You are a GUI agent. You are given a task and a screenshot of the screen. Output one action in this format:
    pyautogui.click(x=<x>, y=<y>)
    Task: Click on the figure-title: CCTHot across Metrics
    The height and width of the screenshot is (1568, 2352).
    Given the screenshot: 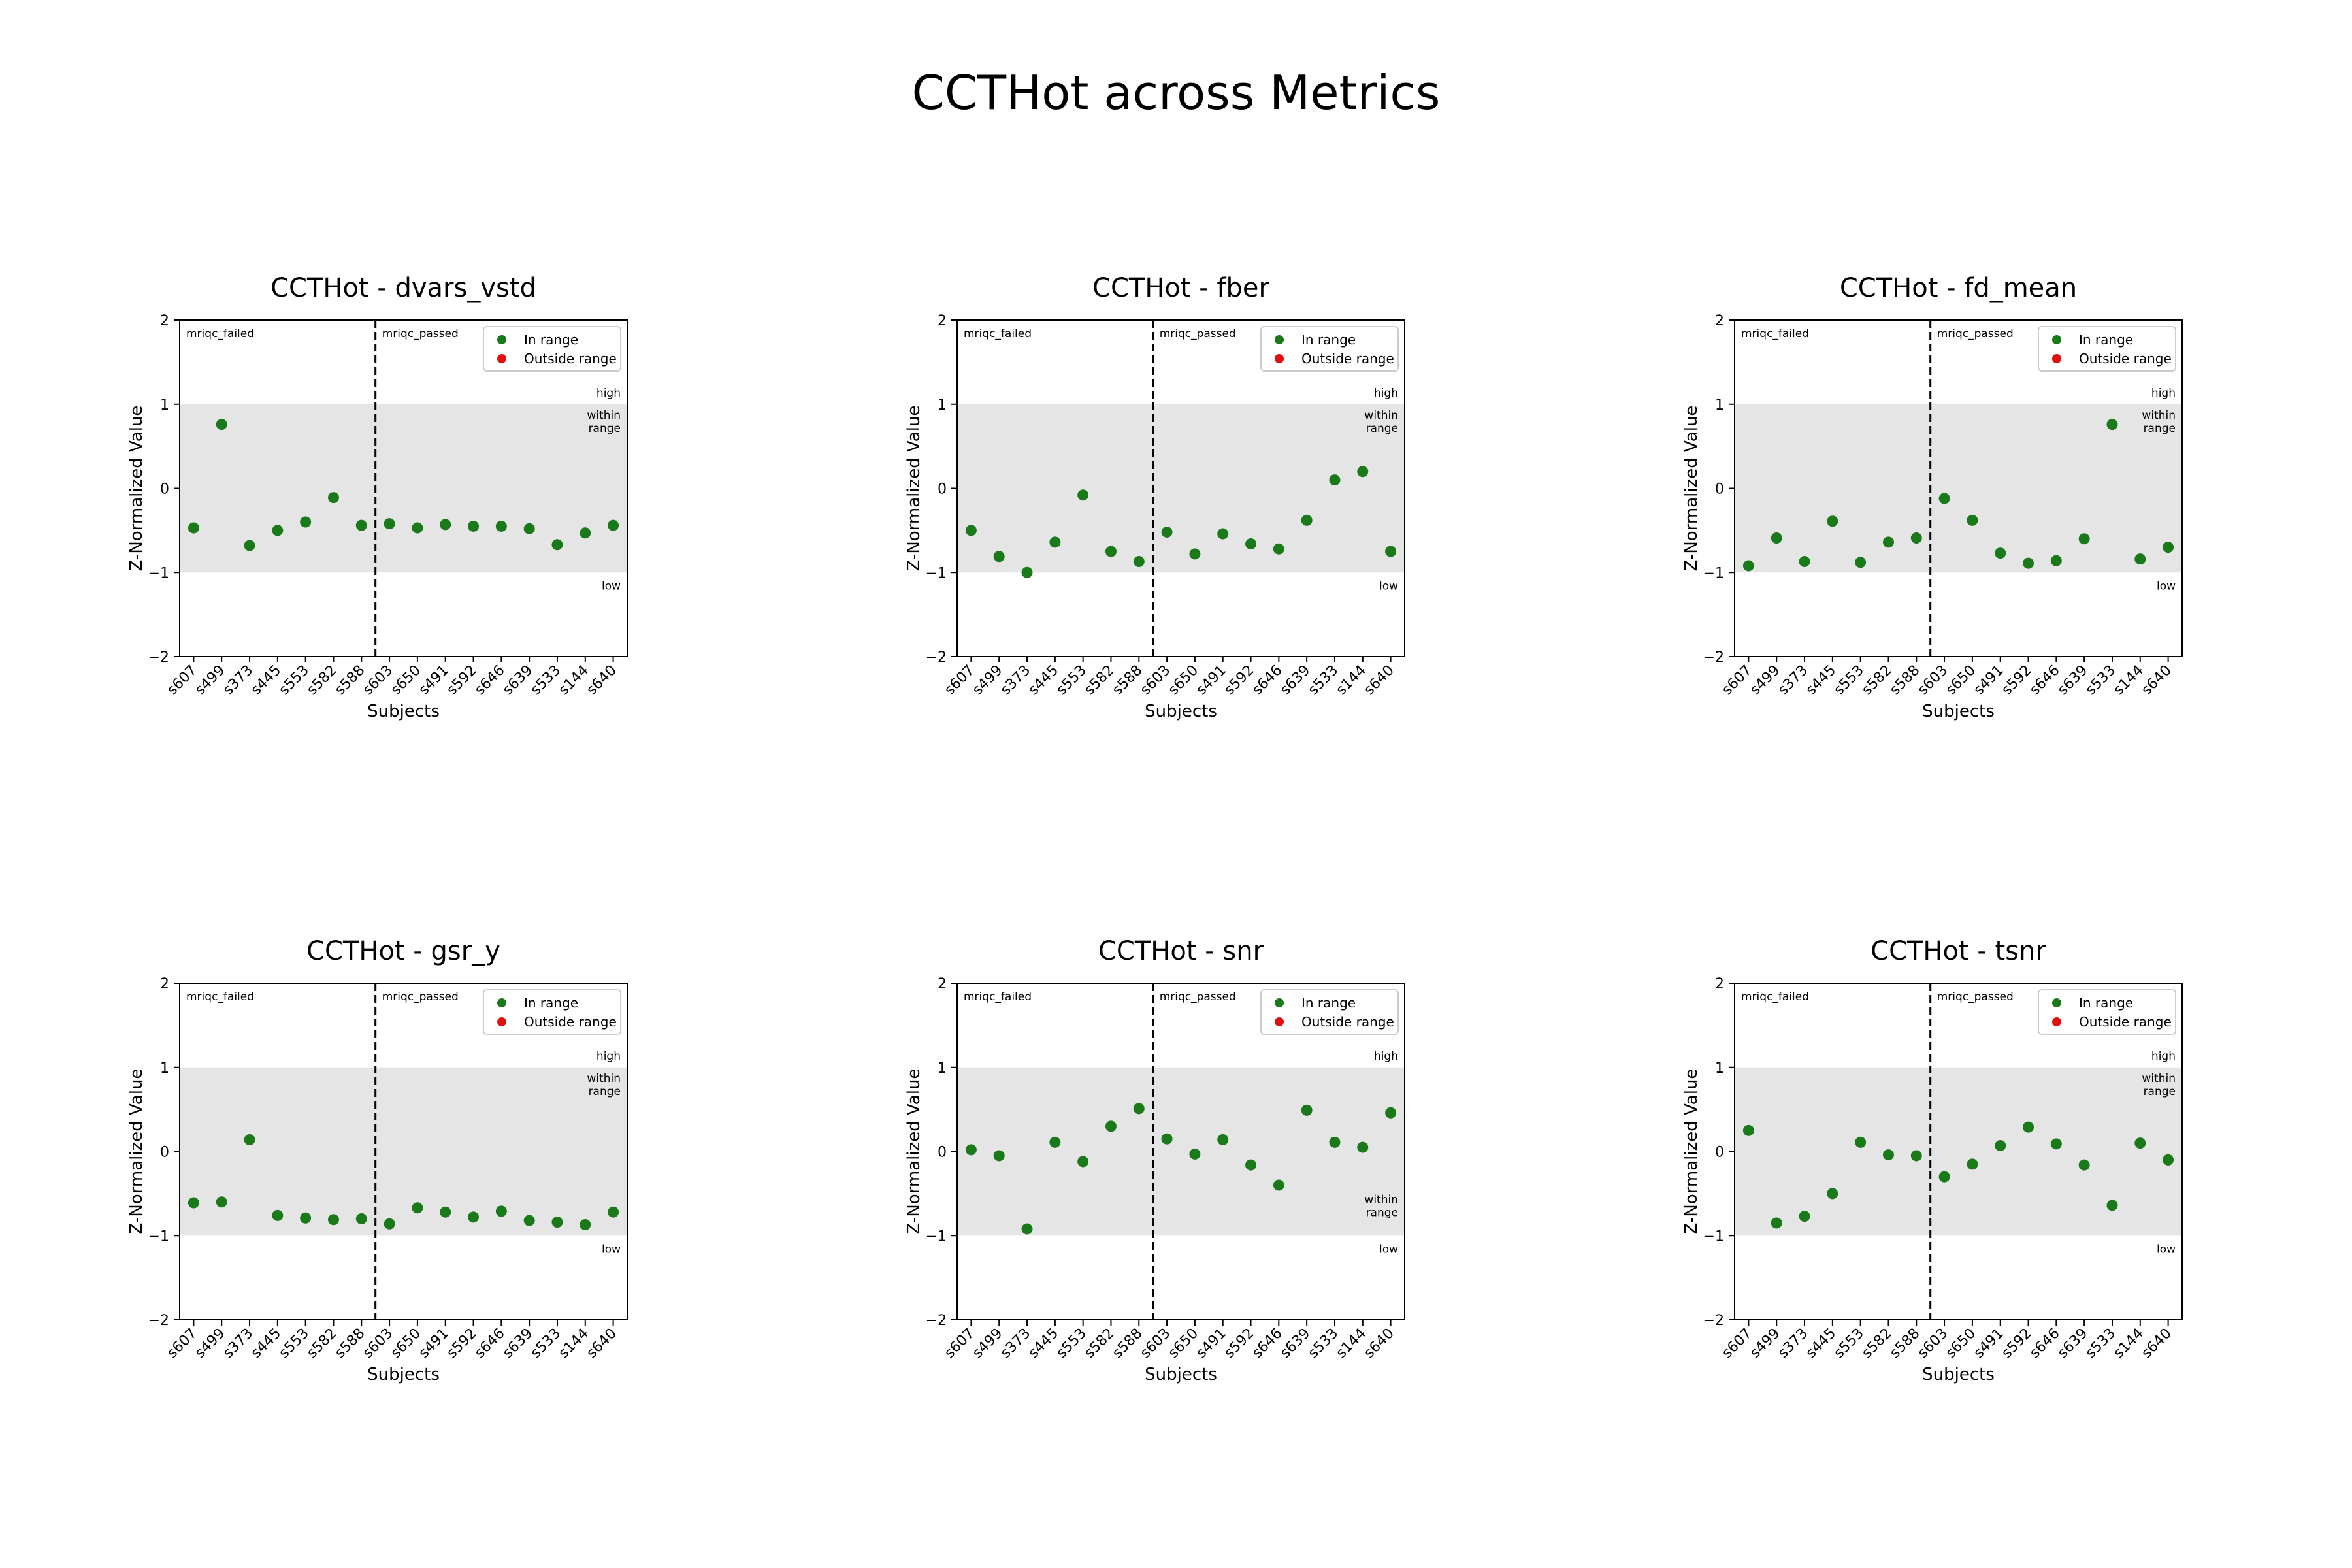 What is the action you would take?
    pyautogui.click(x=1176, y=92)
    